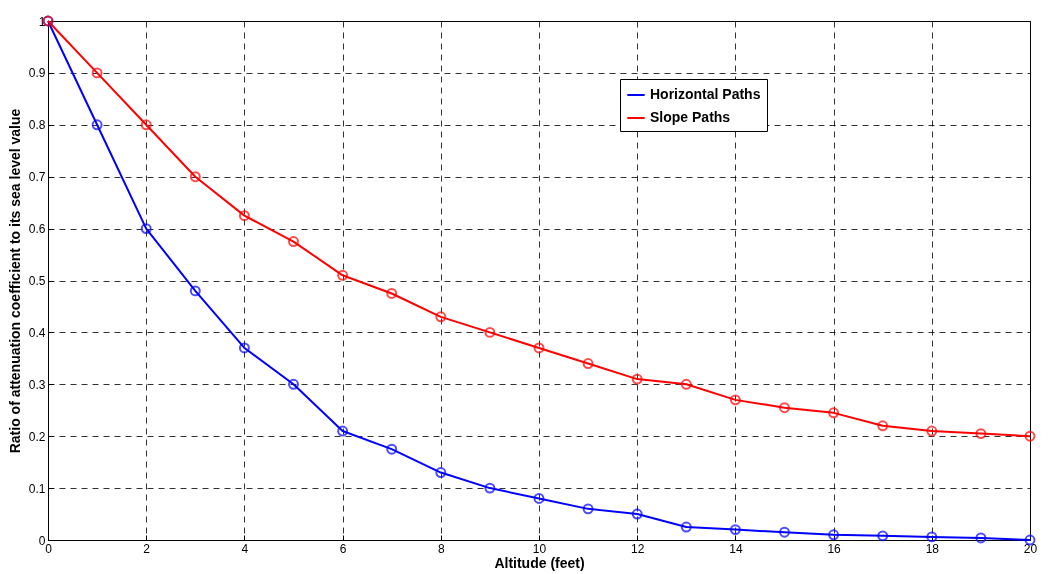 This screenshot has width=1051, height=574. Describe the element at coordinates (638, 548) in the screenshot. I see `x-tick-label: 12` at that location.